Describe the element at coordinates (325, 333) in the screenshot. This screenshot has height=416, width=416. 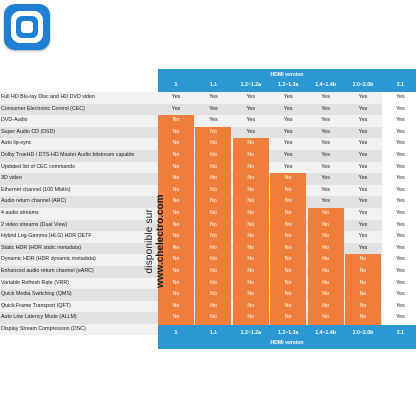
I see `footer-version-4: 1.4~1.4b` at that location.